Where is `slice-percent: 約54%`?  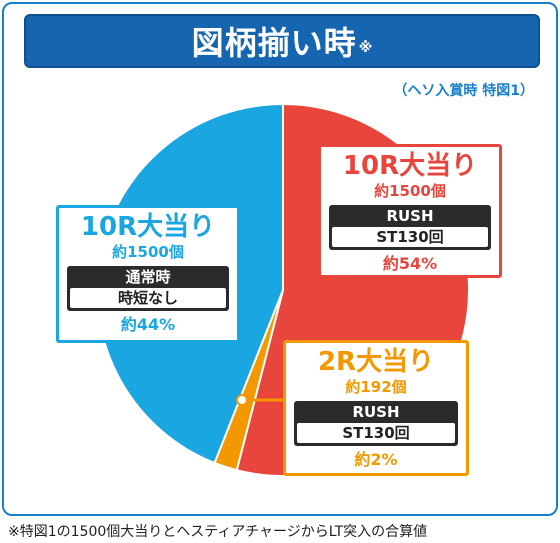 slice-percent: 約54% is located at coordinates (410, 263).